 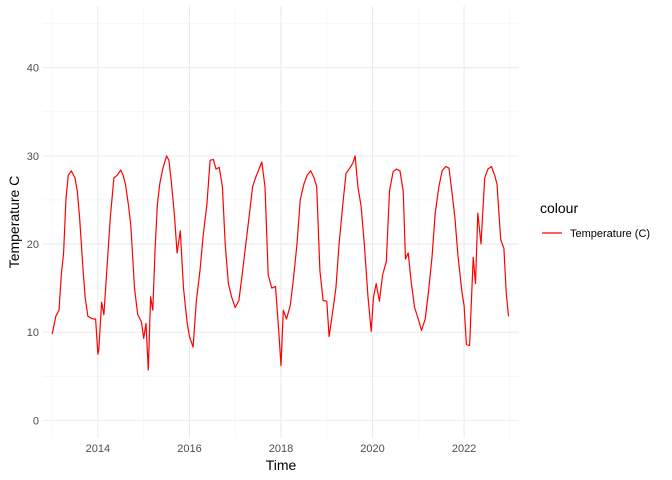 I want to click on legend-label-temperature: Temperature (C), so click(x=610, y=234).